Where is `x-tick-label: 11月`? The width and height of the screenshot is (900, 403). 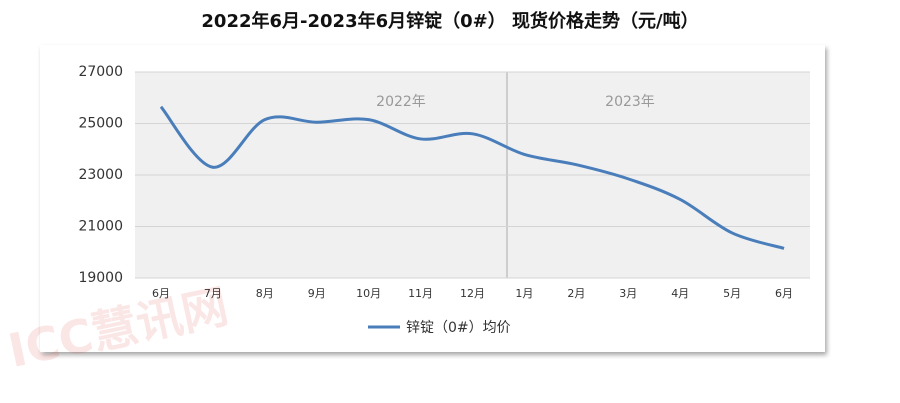
x-tick-label: 11月 is located at coordinates (420, 293).